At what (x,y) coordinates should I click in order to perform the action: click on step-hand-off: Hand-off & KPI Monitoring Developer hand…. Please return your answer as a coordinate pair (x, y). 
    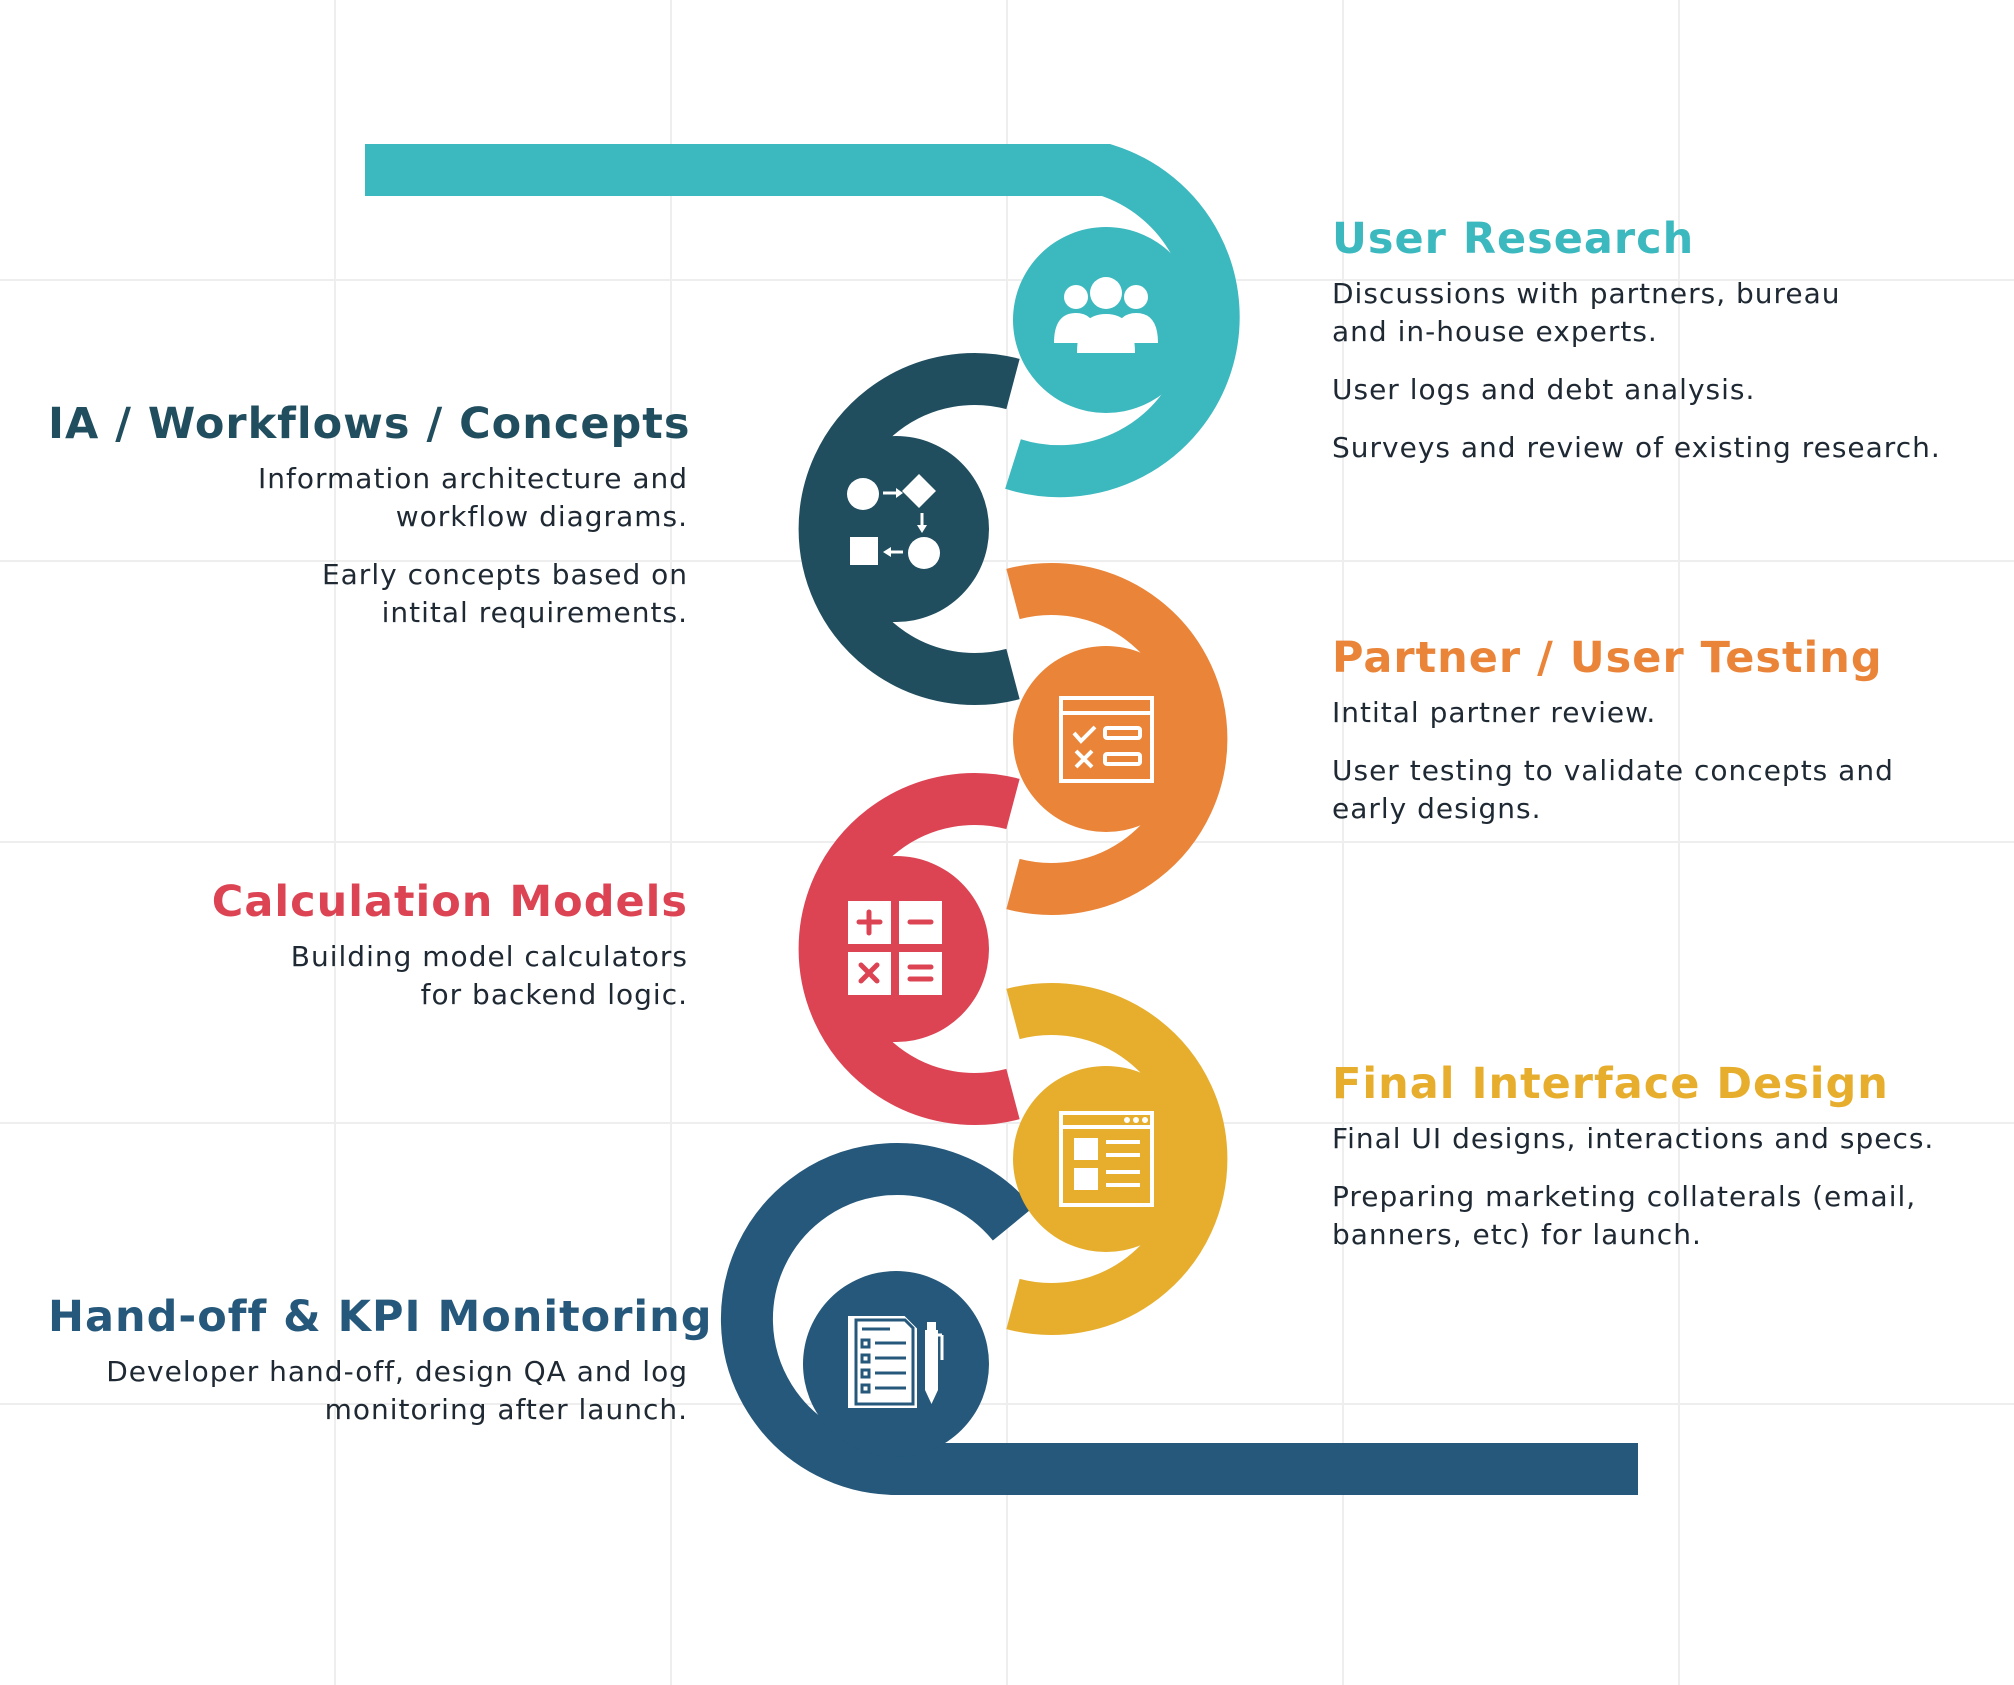
    Looking at the image, I should click on (380, 1370).